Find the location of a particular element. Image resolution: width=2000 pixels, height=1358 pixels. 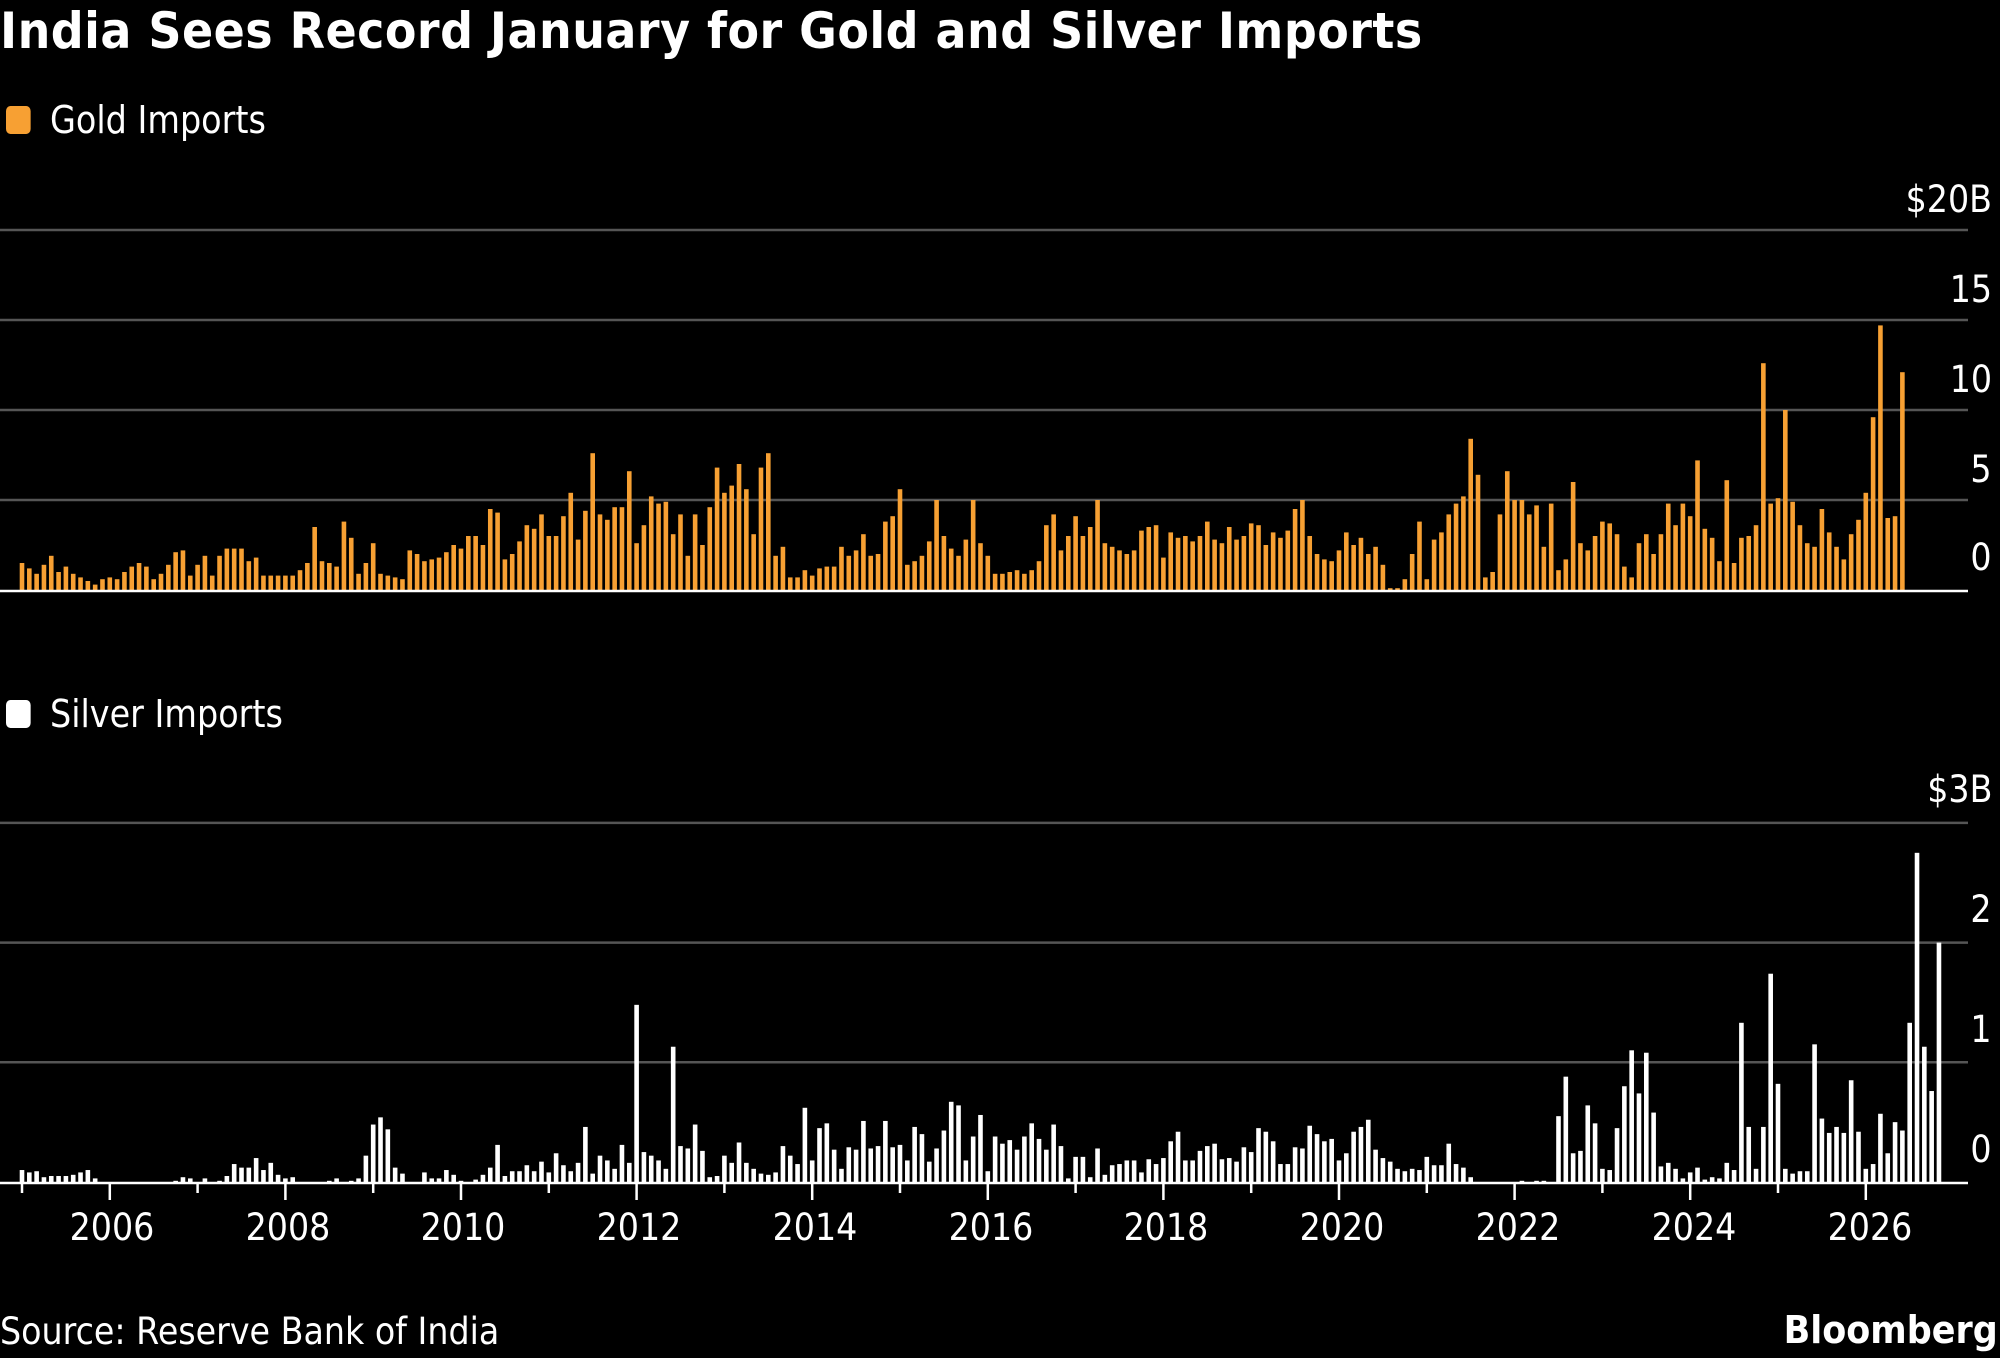

gold-ytick-label: 0 is located at coordinates (1981, 557).